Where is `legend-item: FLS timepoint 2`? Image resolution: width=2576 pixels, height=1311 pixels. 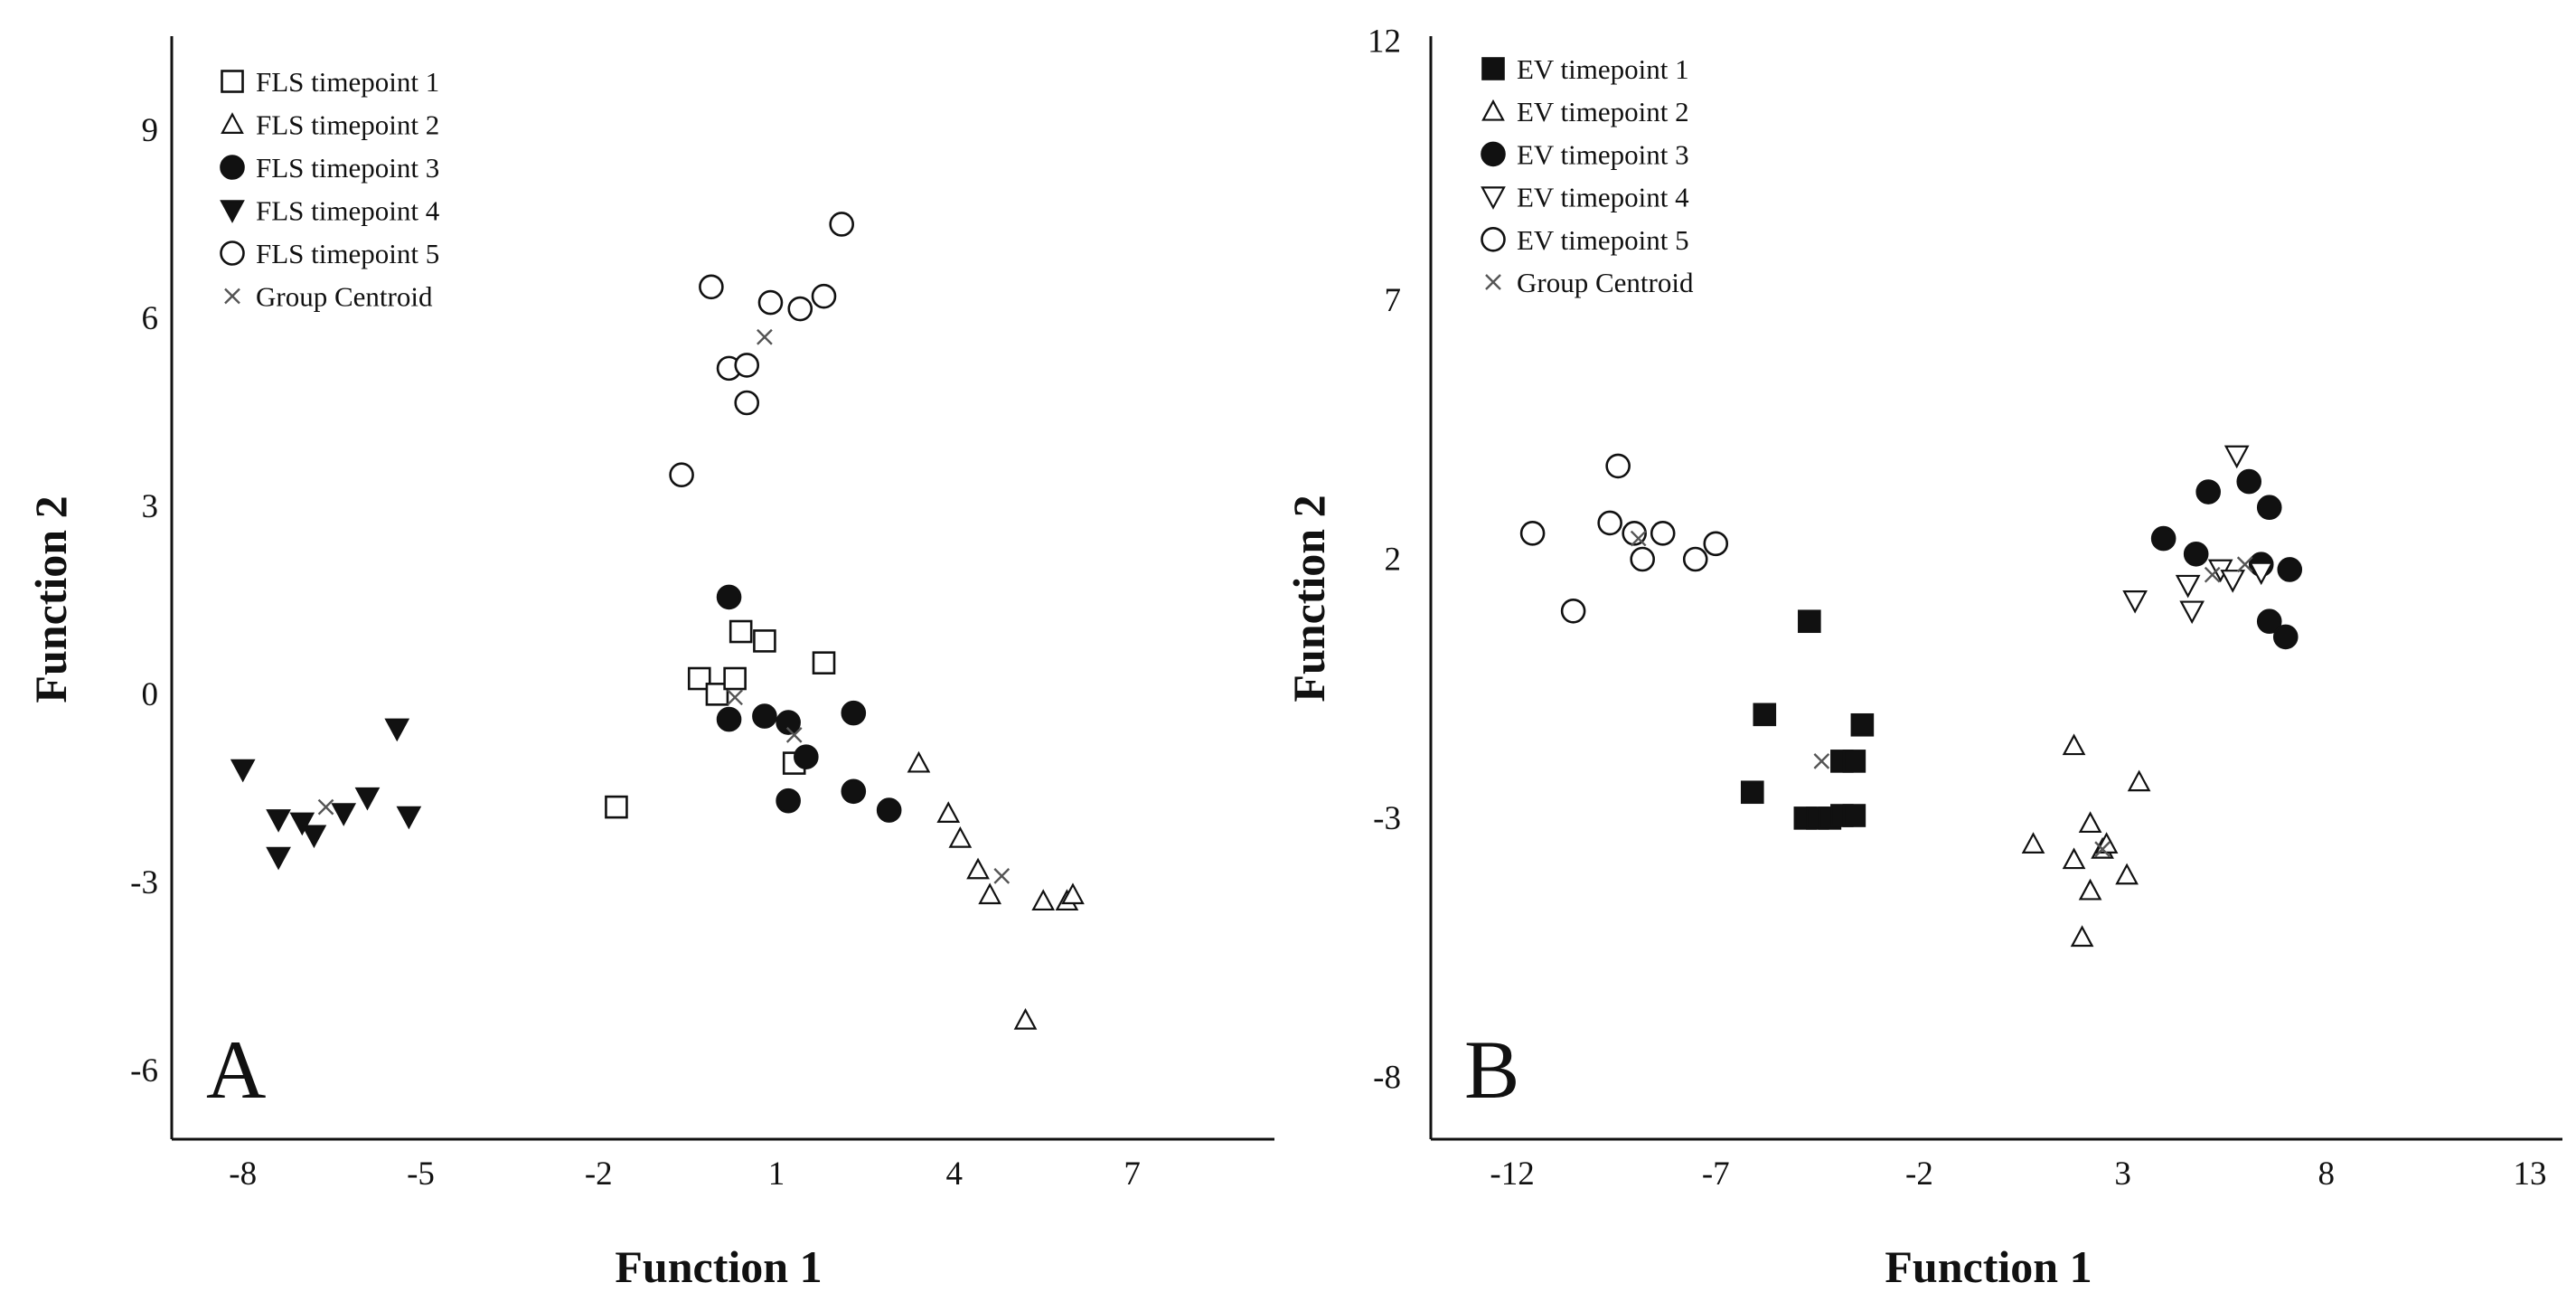
legend-item: FLS timepoint 2 is located at coordinates (330, 125).